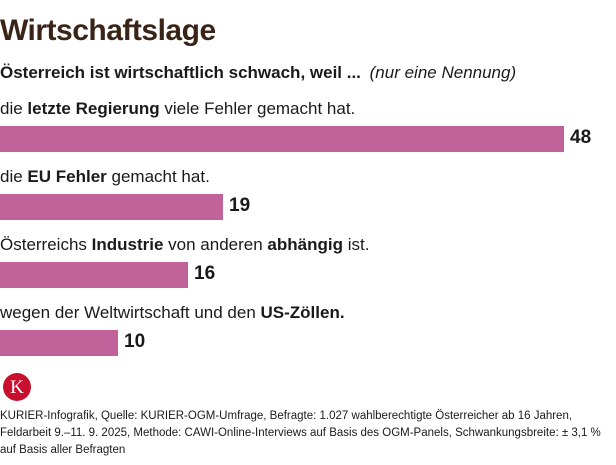 The image size is (616, 465). What do you see at coordinates (67, 176) in the screenshot?
I see `category-label-highlight: EU Fehler` at bounding box center [67, 176].